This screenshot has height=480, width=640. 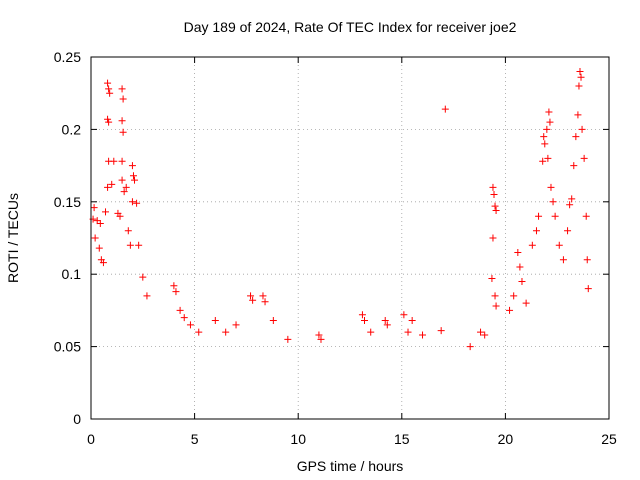 What do you see at coordinates (609, 439) in the screenshot?
I see `x-tick-label: 25` at bounding box center [609, 439].